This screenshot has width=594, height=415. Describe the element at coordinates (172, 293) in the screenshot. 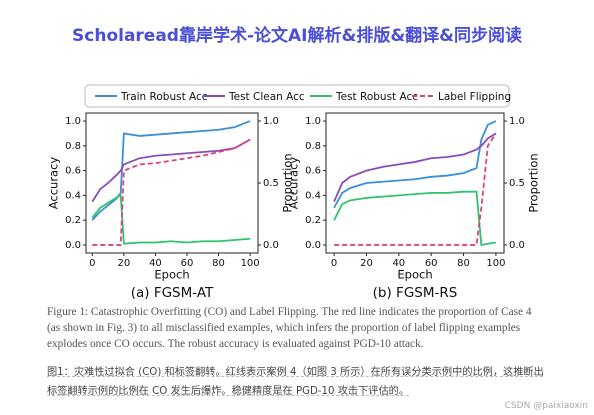

I see `chart-title: (a) FGSM-AT` at that location.